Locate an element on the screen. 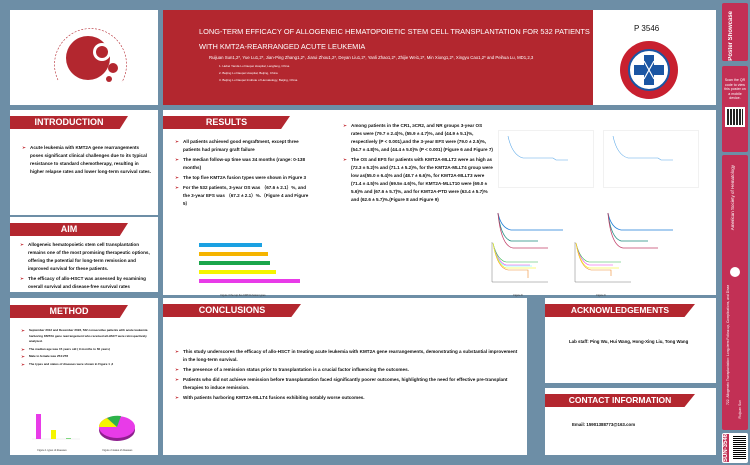 This screenshot has height=465, width=750. figure-4-os-curve is located at coordinates (546, 159).